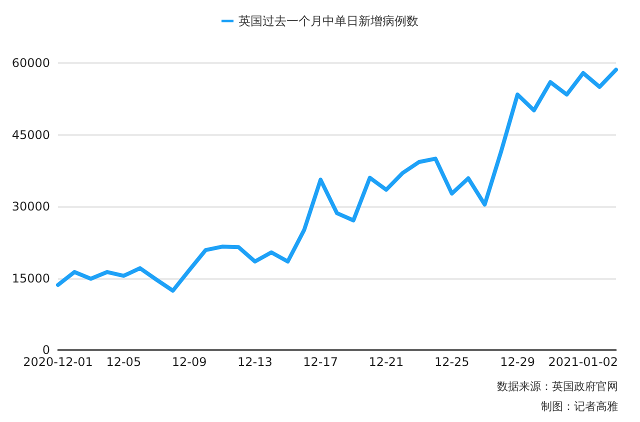 The image size is (640, 422). I want to click on x-tick-label: 12-29, so click(517, 362).